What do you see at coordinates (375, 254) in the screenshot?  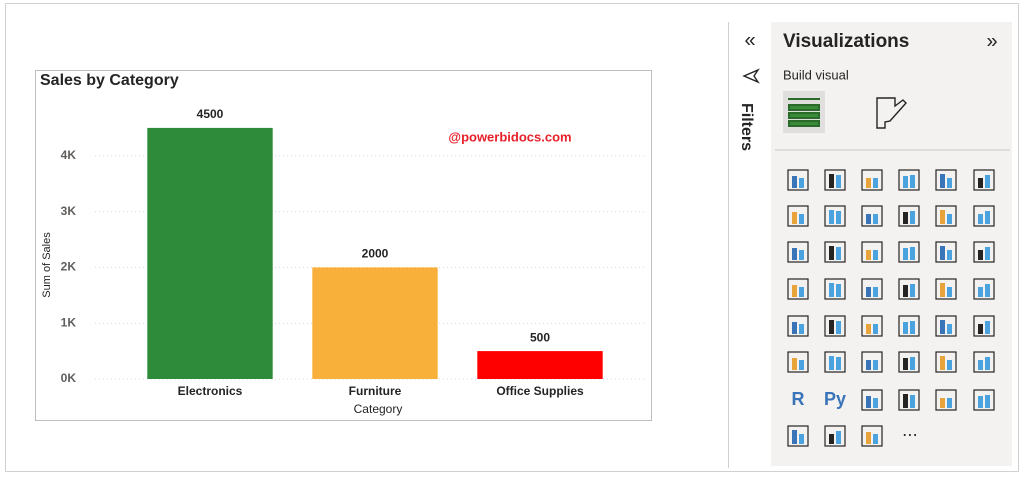 I see `data-label: 2000` at bounding box center [375, 254].